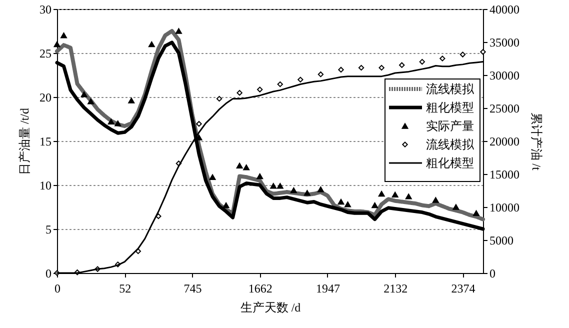 The image size is (569, 328). Describe the element at coordinates (46, 185) in the screenshot. I see `y-tick-label: 10` at that location.